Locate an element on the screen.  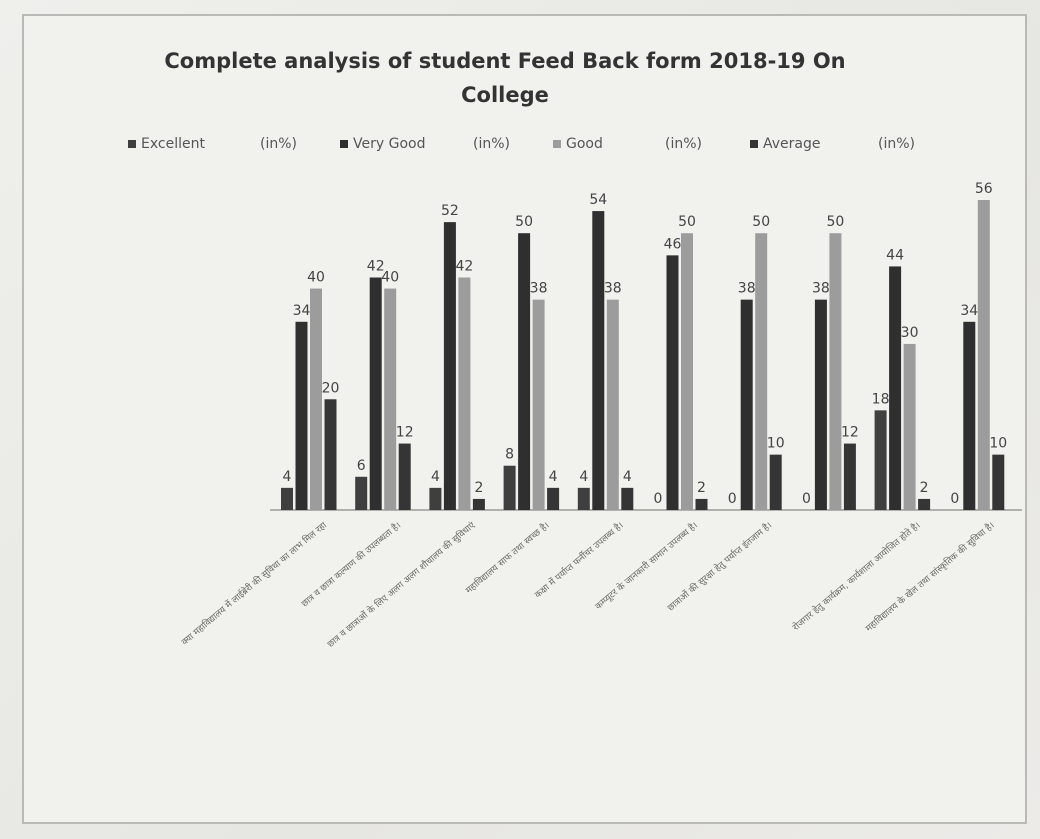
legend-item-excellent: Excellent is located at coordinates (166, 144).